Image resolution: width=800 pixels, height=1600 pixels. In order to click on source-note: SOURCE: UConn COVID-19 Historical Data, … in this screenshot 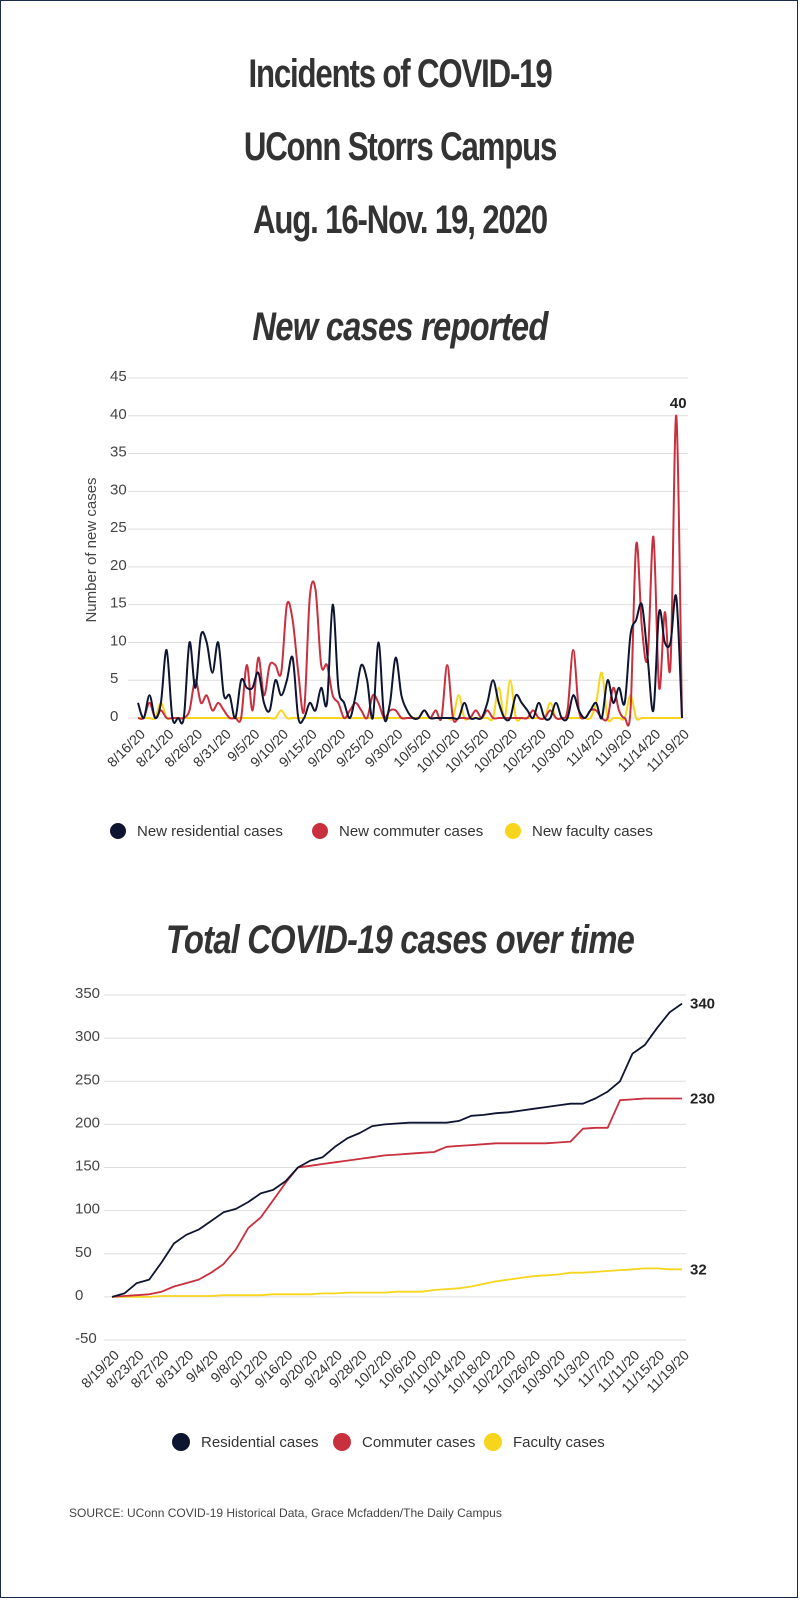, I will do `click(285, 1513)`.